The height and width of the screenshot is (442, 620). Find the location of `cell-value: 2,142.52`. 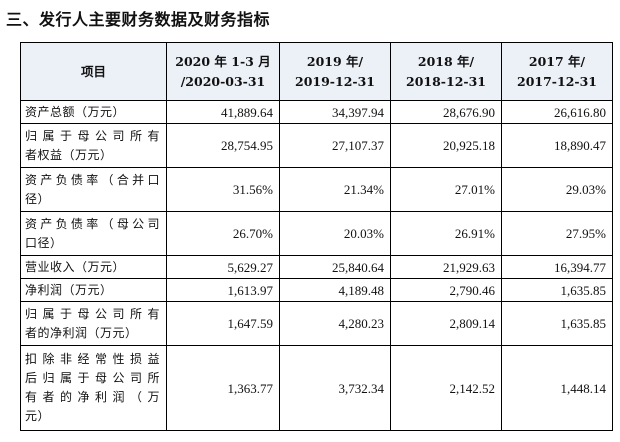

cell-value: 2,142.52 is located at coordinates (446, 388).